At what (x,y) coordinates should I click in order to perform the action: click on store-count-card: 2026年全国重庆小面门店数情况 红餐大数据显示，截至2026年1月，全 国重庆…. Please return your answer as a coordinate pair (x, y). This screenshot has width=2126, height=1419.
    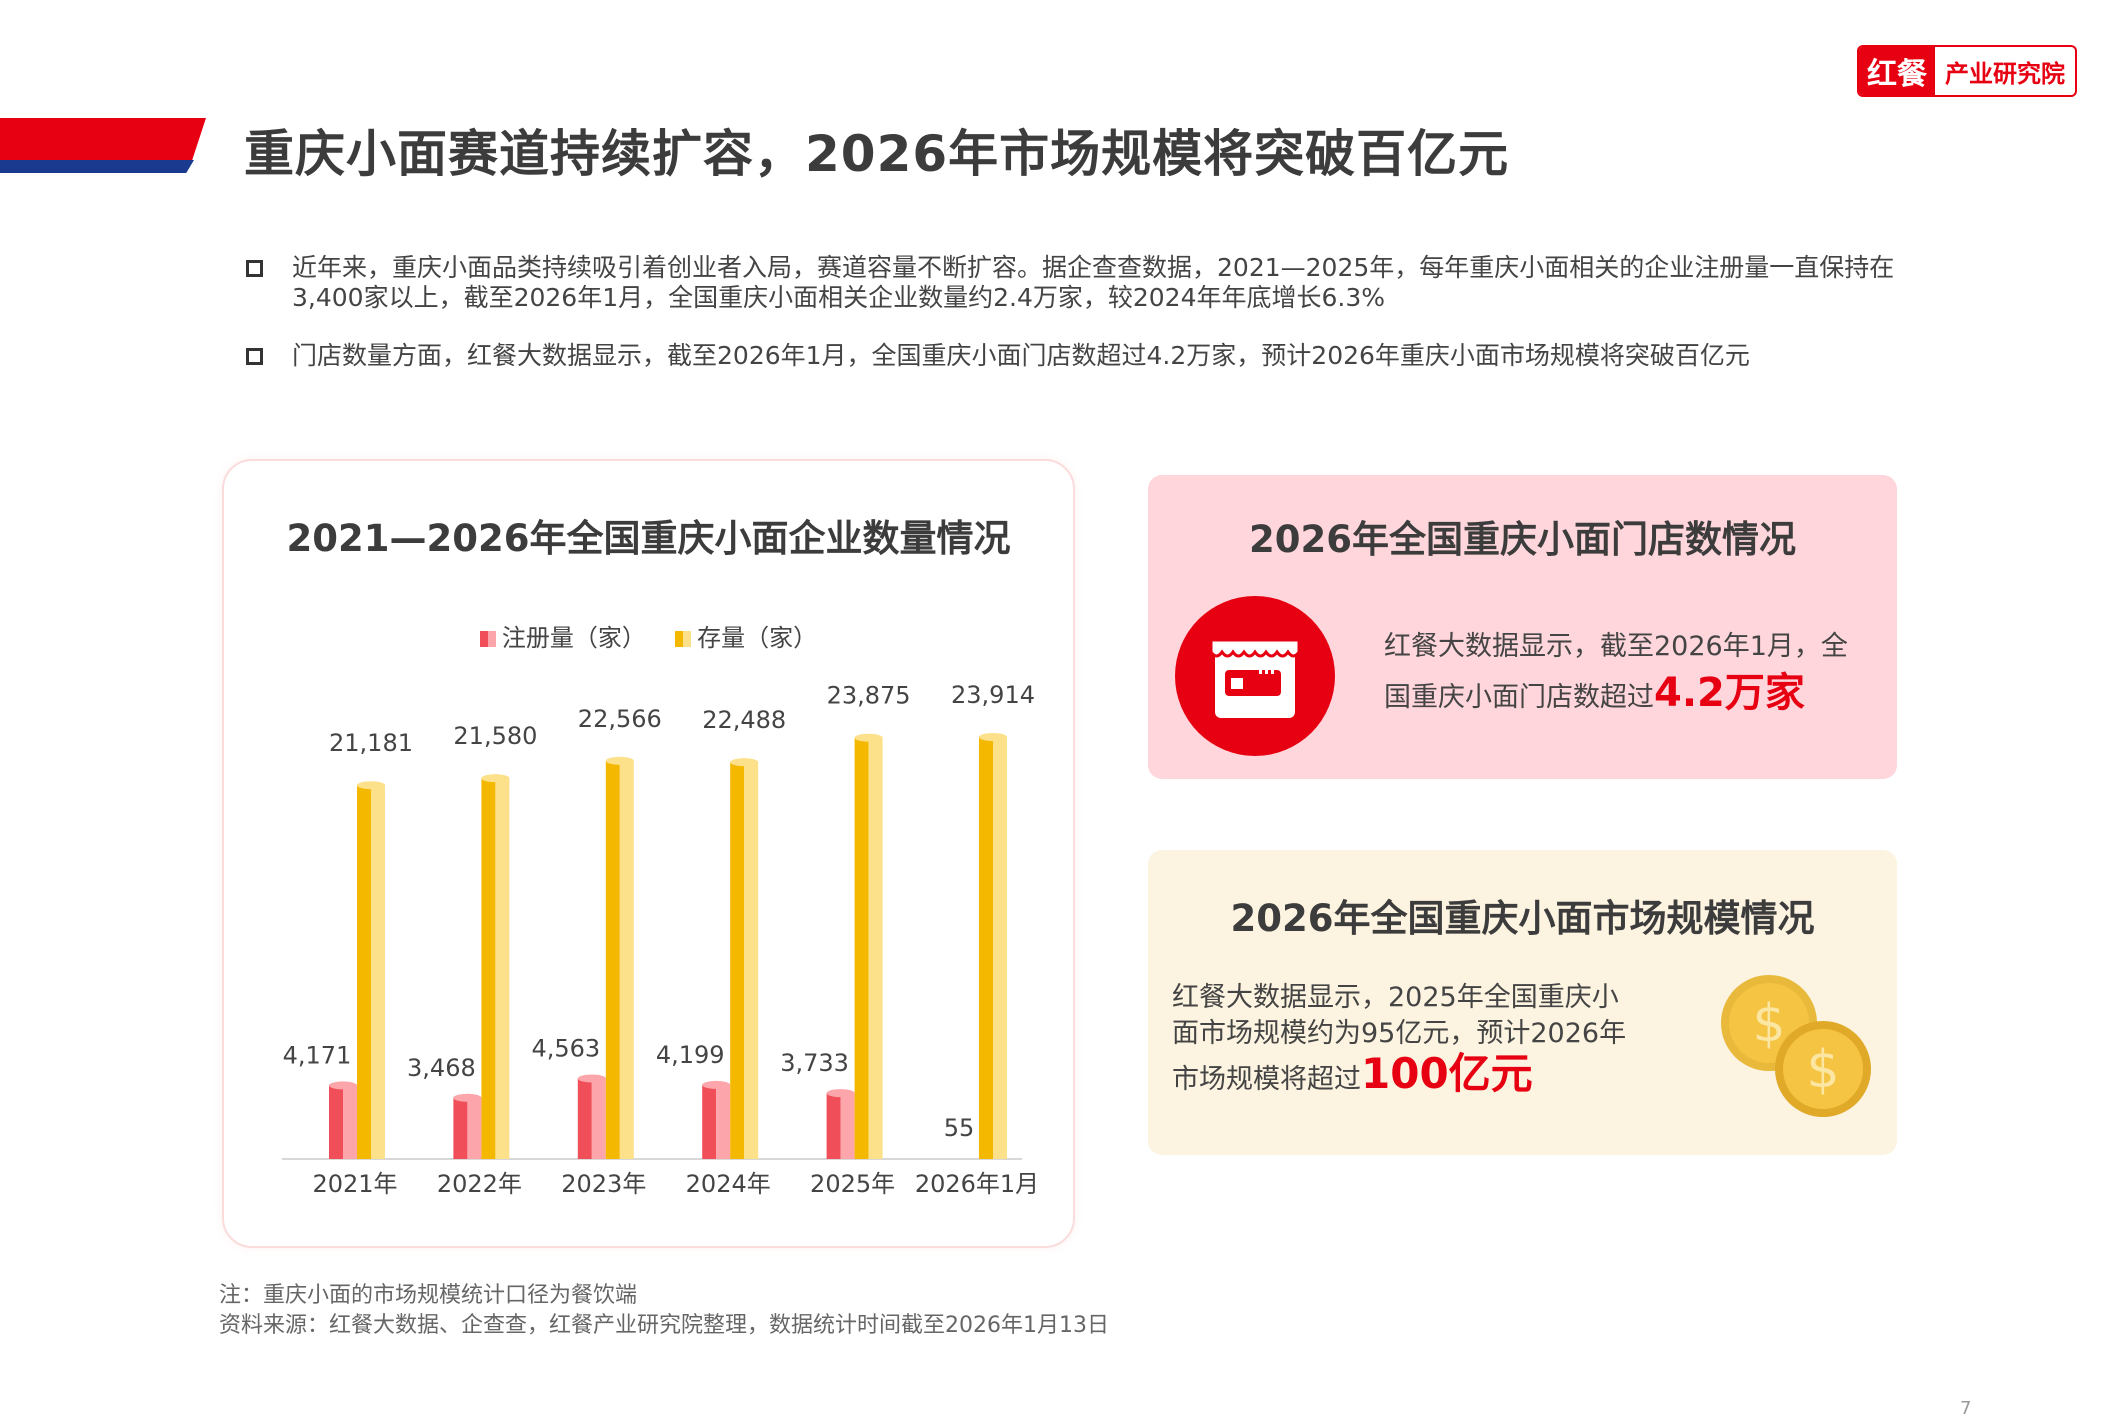
    Looking at the image, I should click on (1522, 627).